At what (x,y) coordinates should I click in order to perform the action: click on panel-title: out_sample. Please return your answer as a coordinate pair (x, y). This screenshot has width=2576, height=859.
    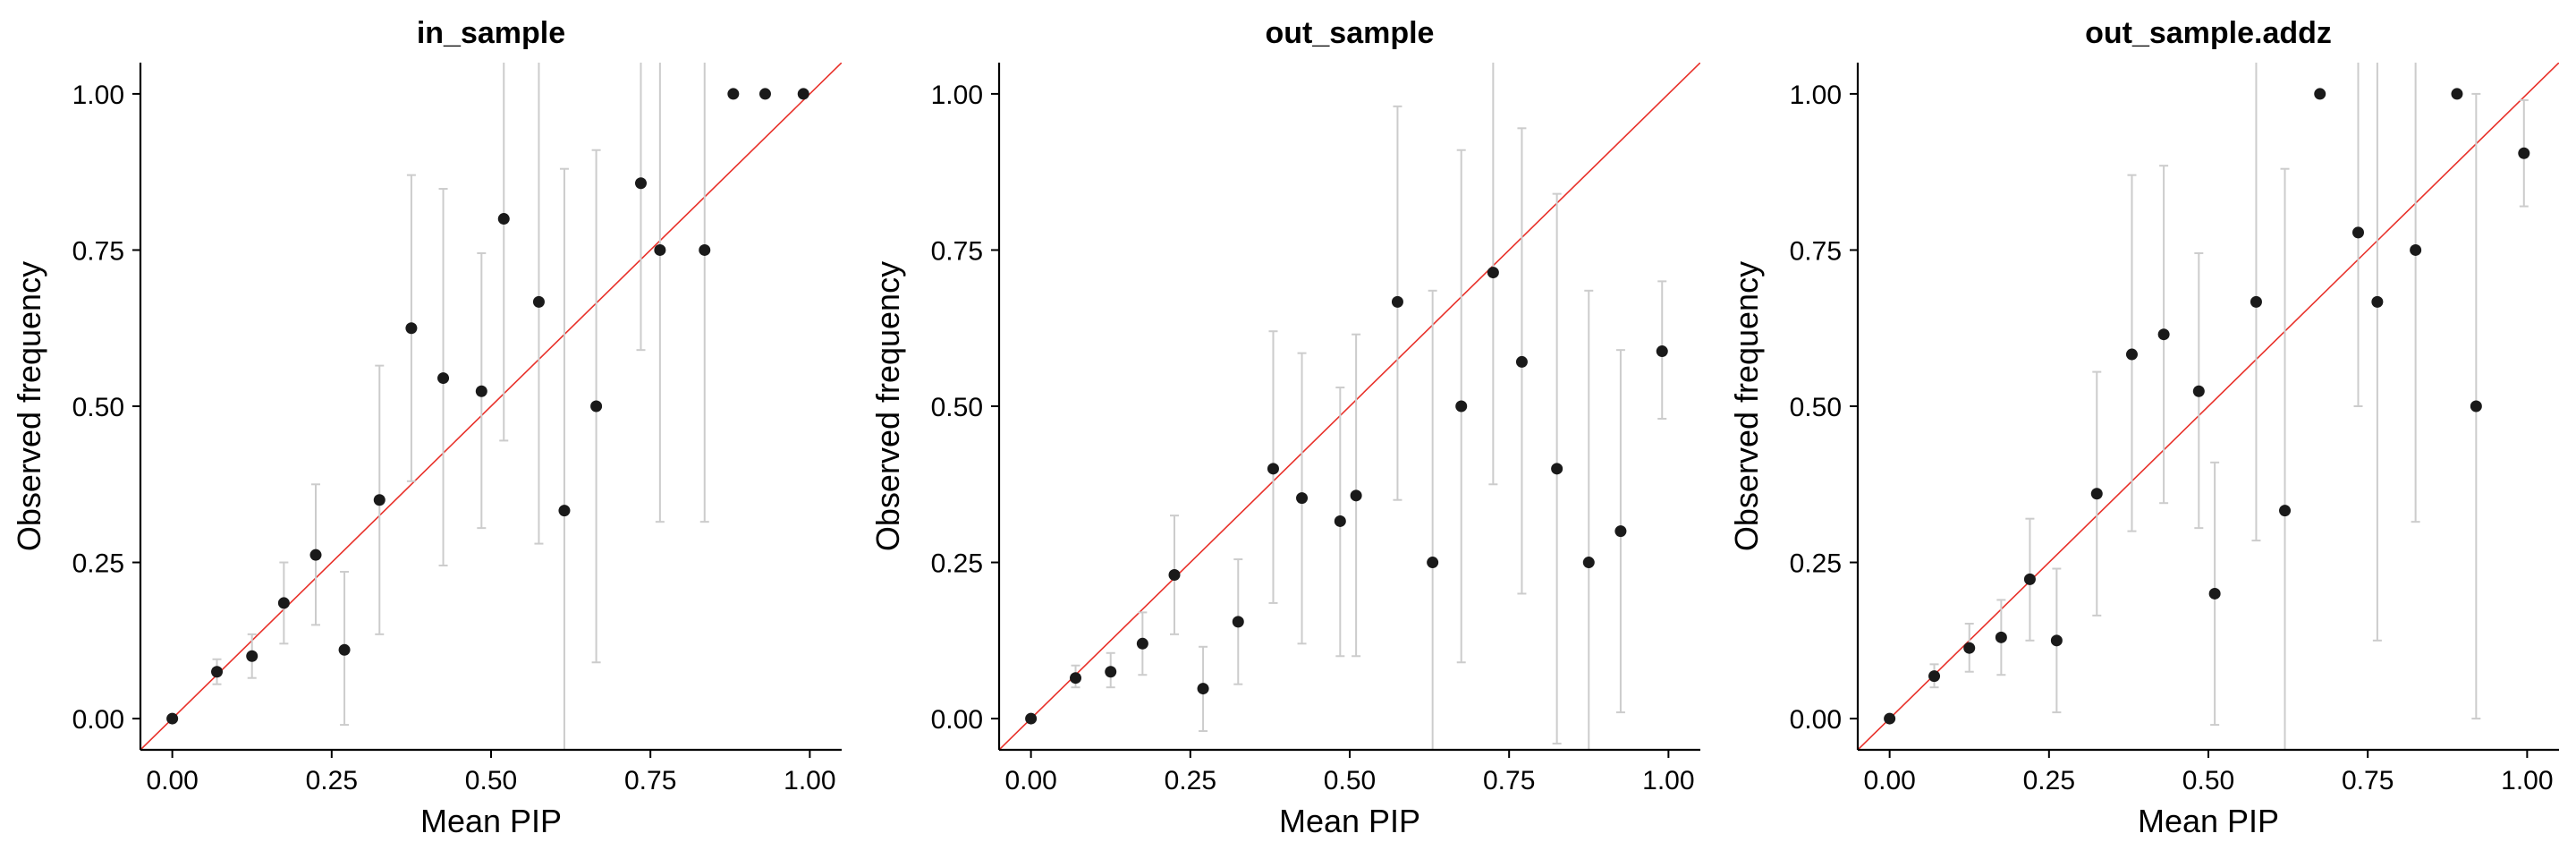
    Looking at the image, I should click on (1350, 33).